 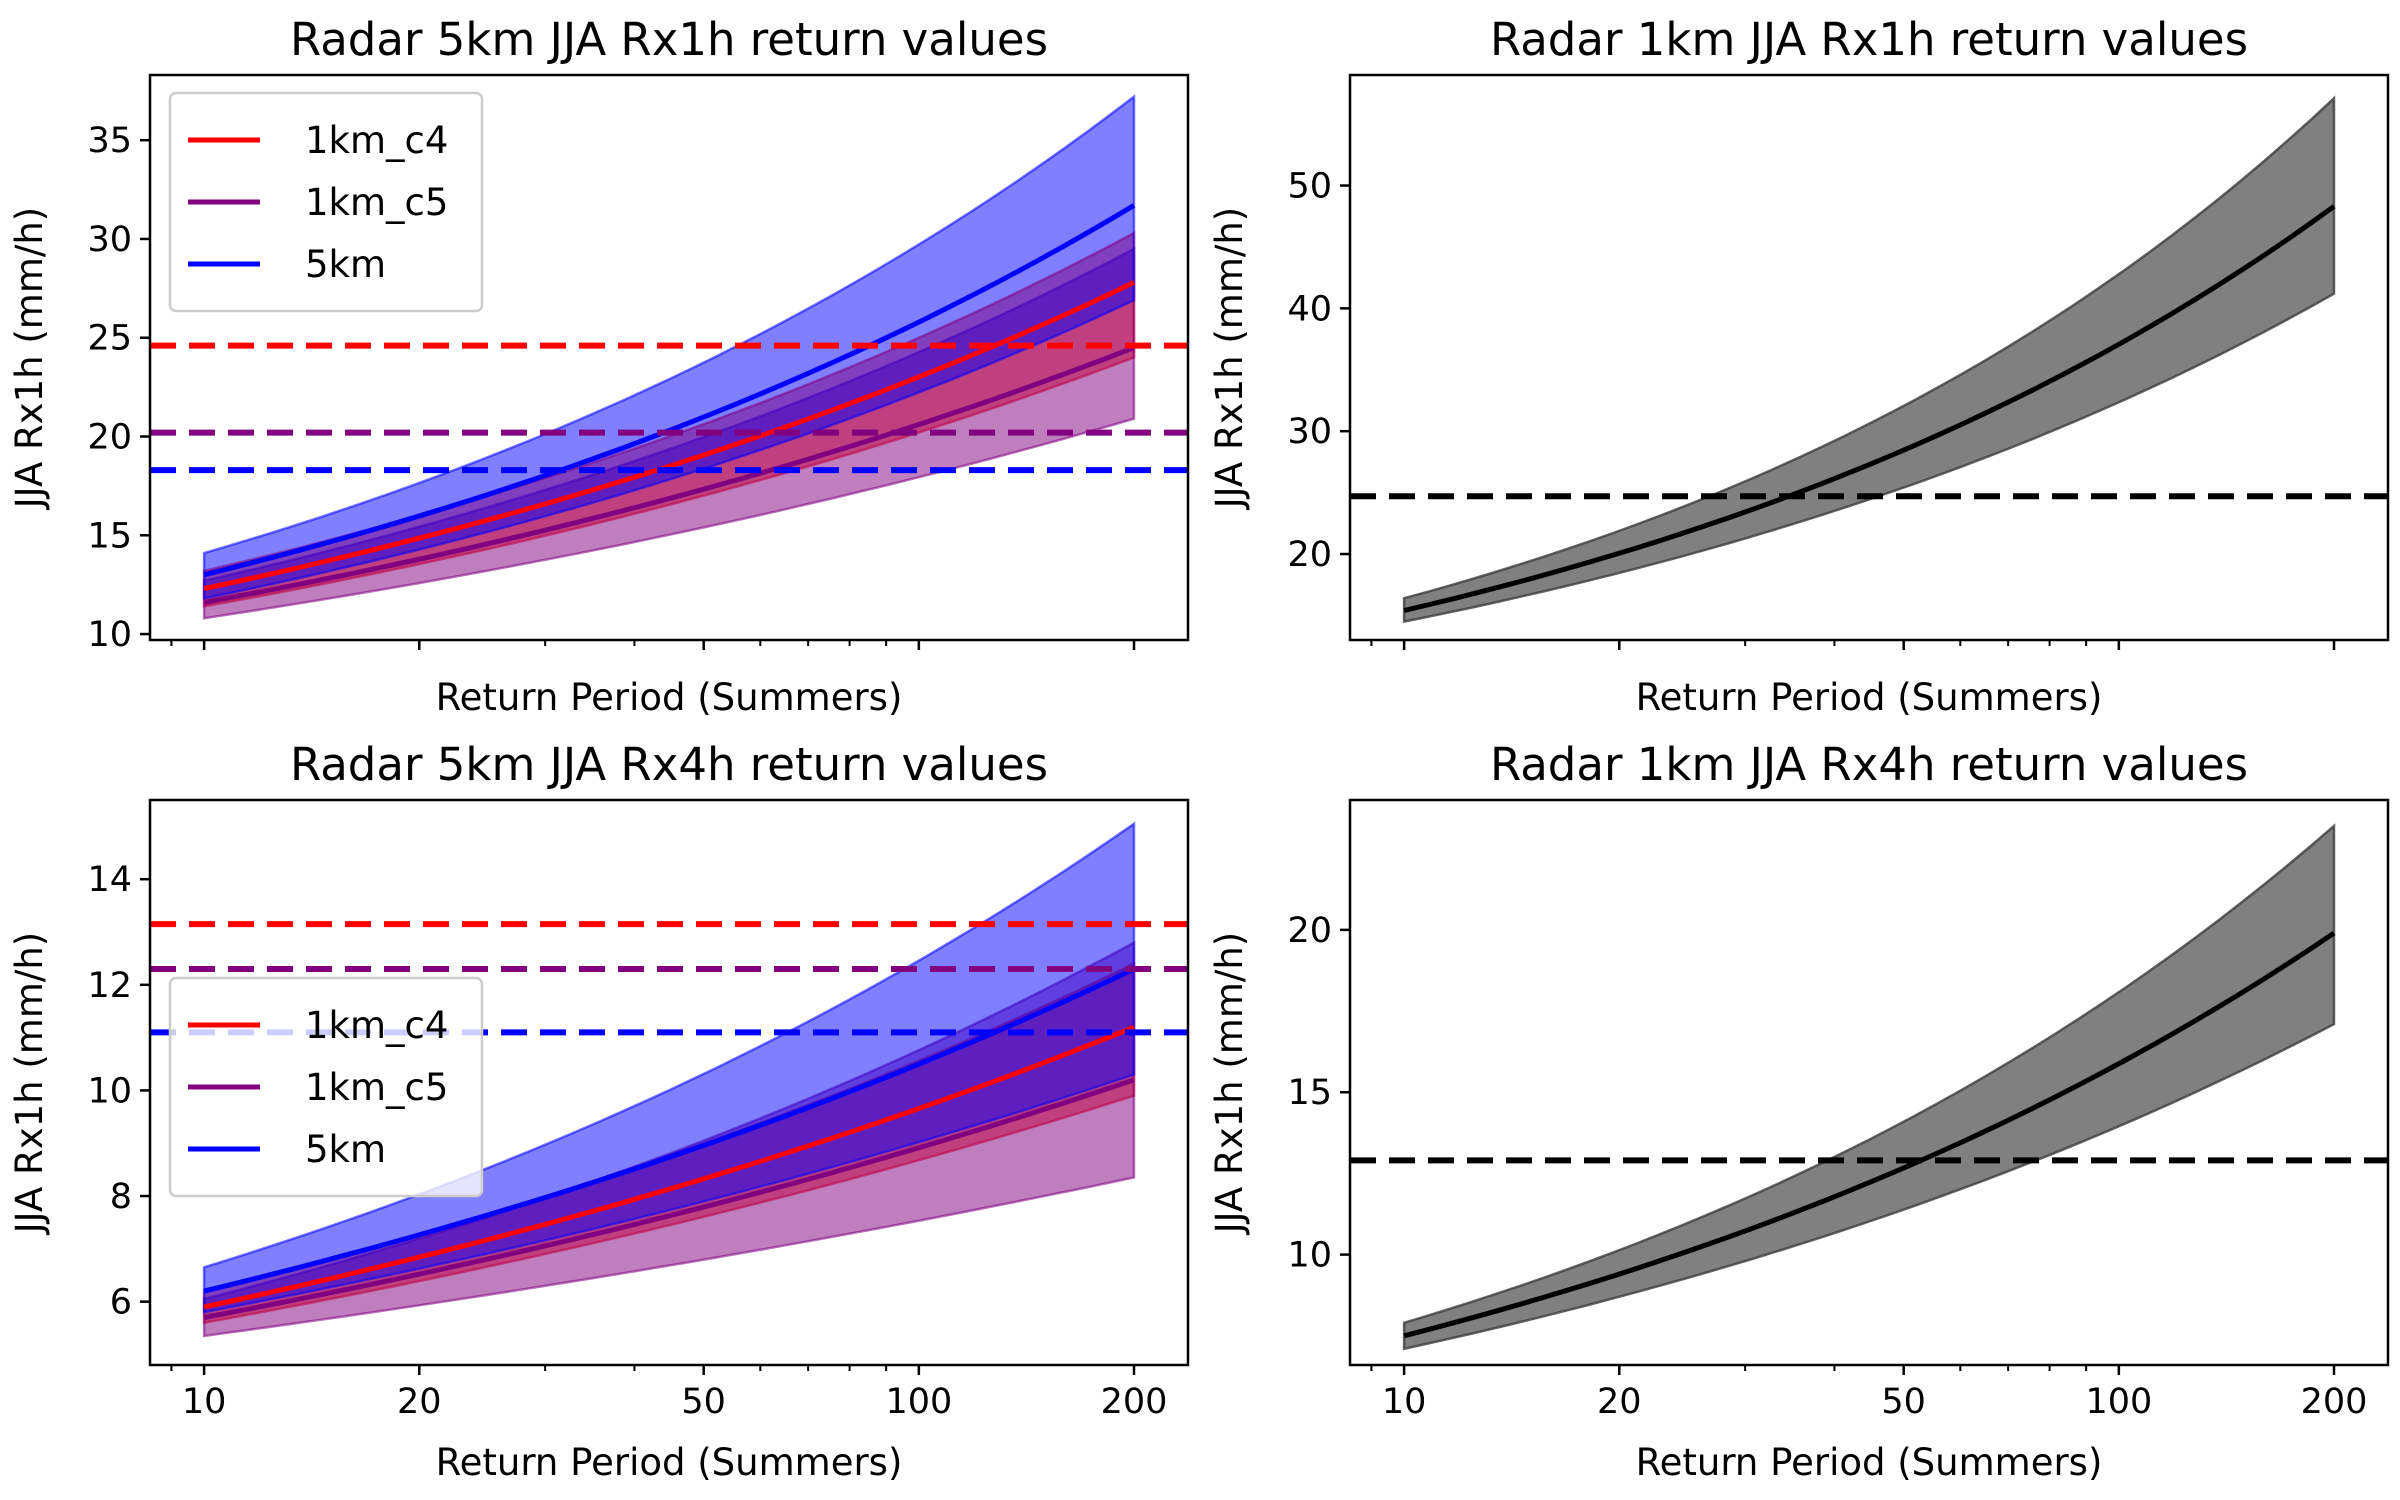 I want to click on y-tick-label: 25, so click(x=109, y=339).